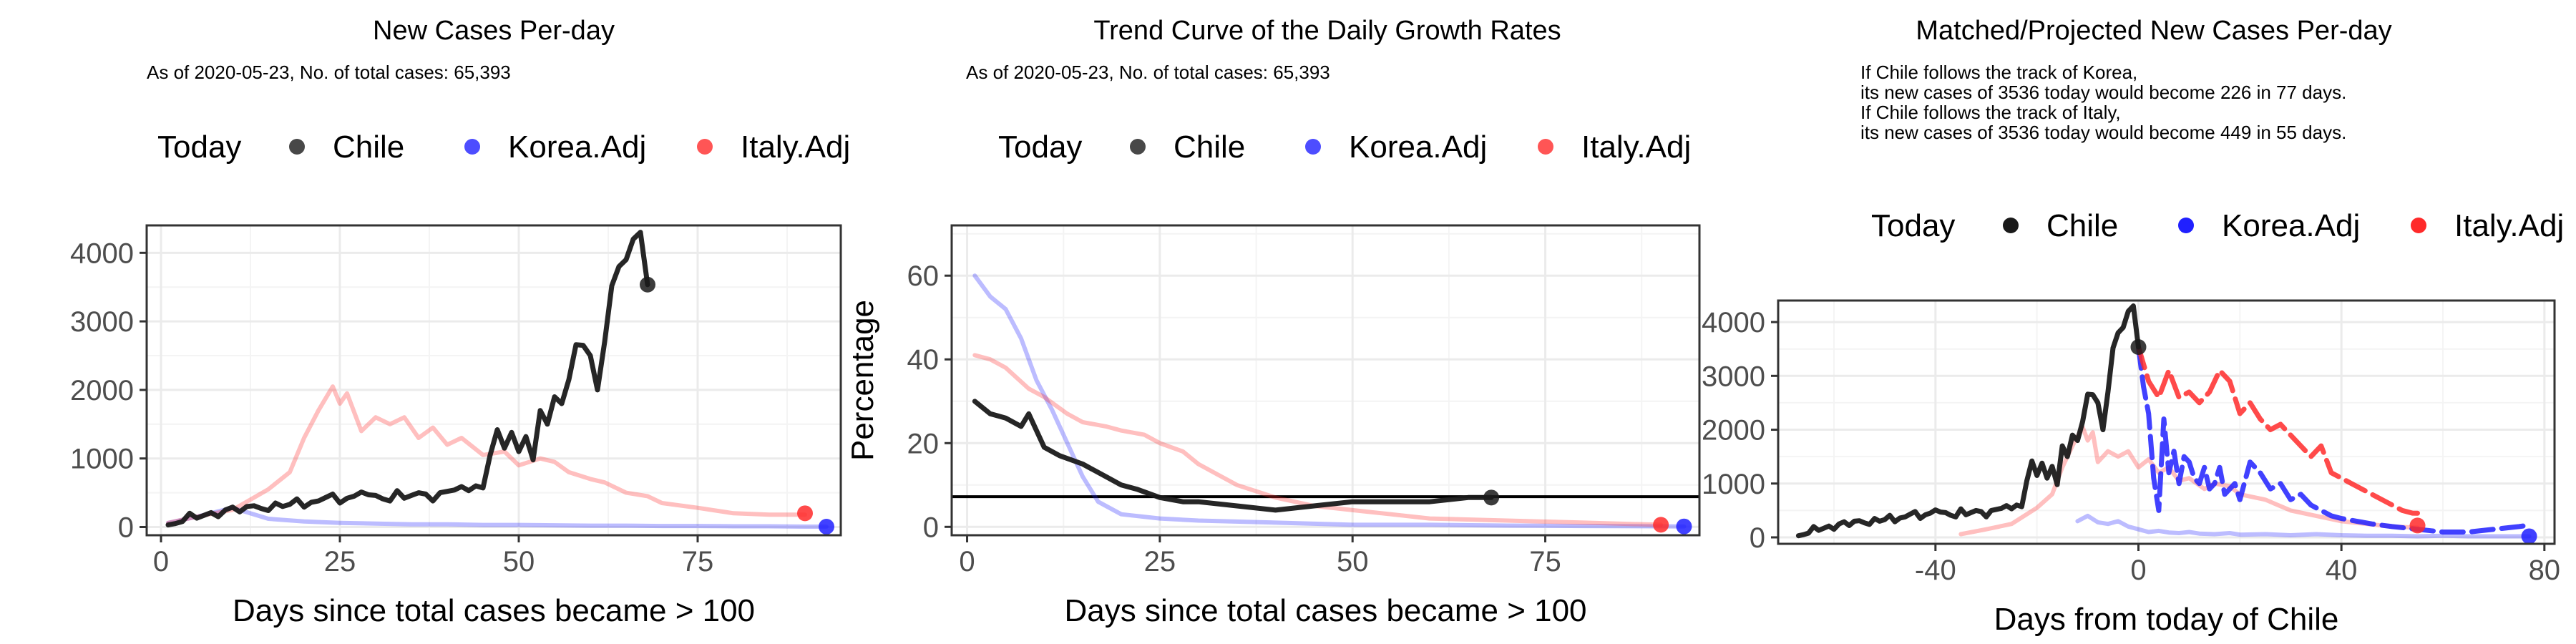  I want to click on x-tick-label: 80, so click(2545, 570).